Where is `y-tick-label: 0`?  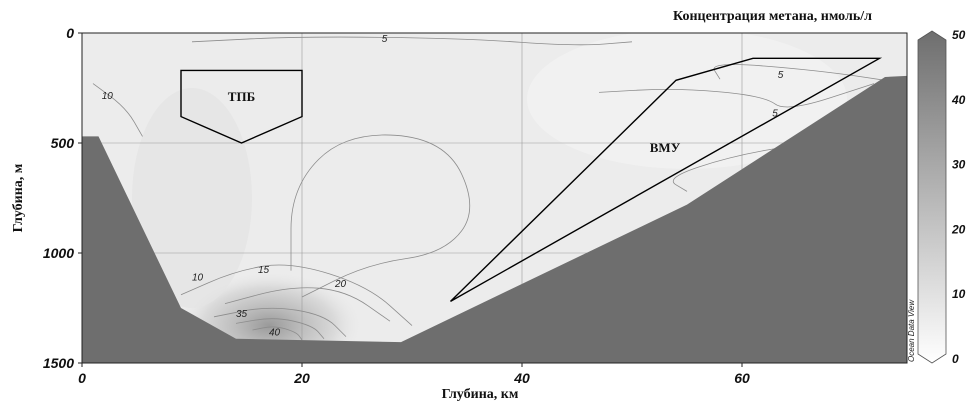
y-tick-label: 0 is located at coordinates (70, 33).